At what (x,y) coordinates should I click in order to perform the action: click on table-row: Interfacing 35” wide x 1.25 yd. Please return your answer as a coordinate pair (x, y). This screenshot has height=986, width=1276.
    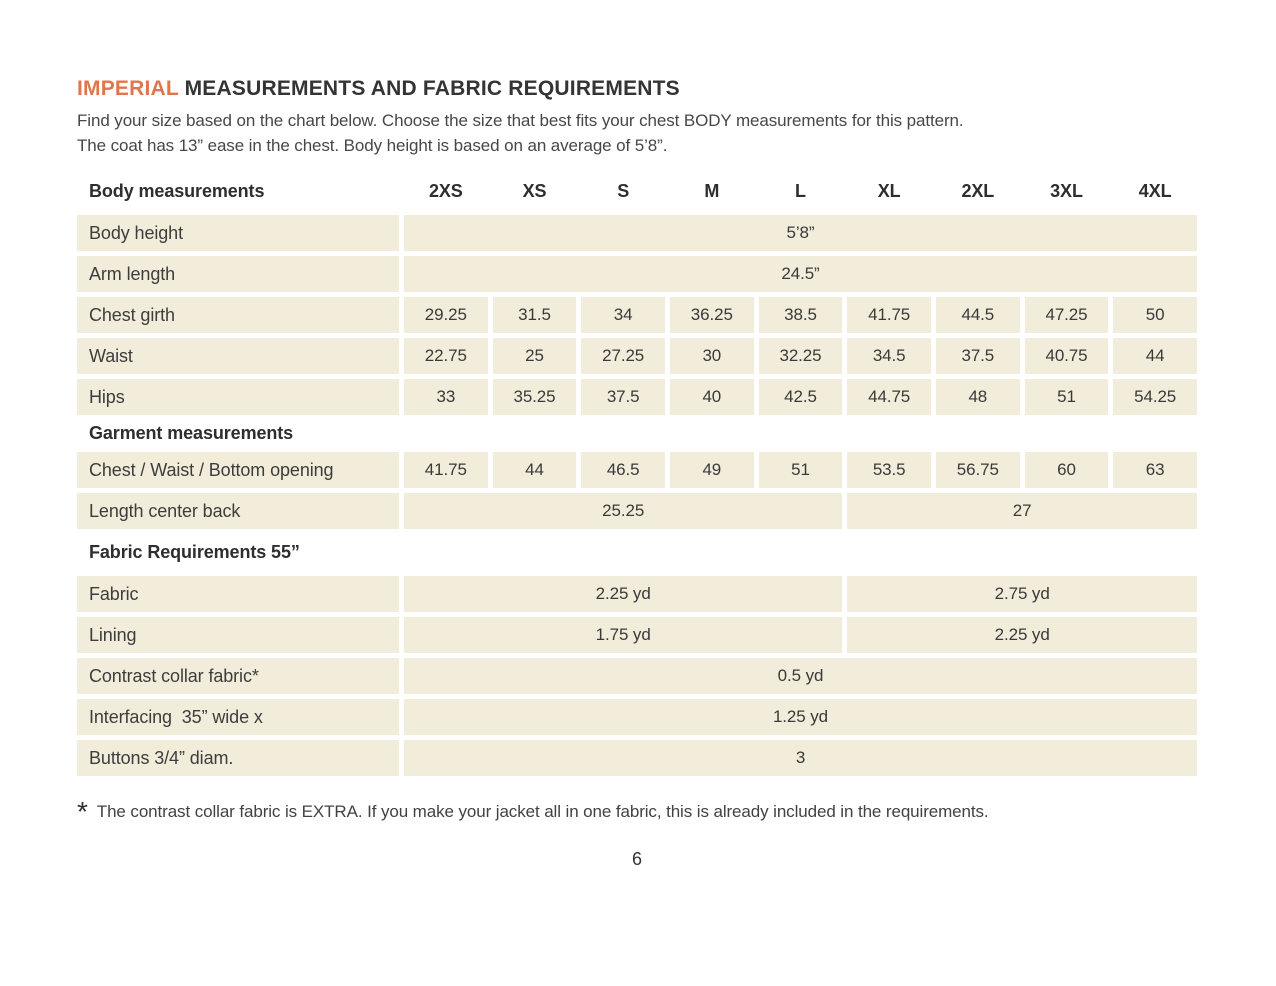
    Looking at the image, I should click on (637, 717).